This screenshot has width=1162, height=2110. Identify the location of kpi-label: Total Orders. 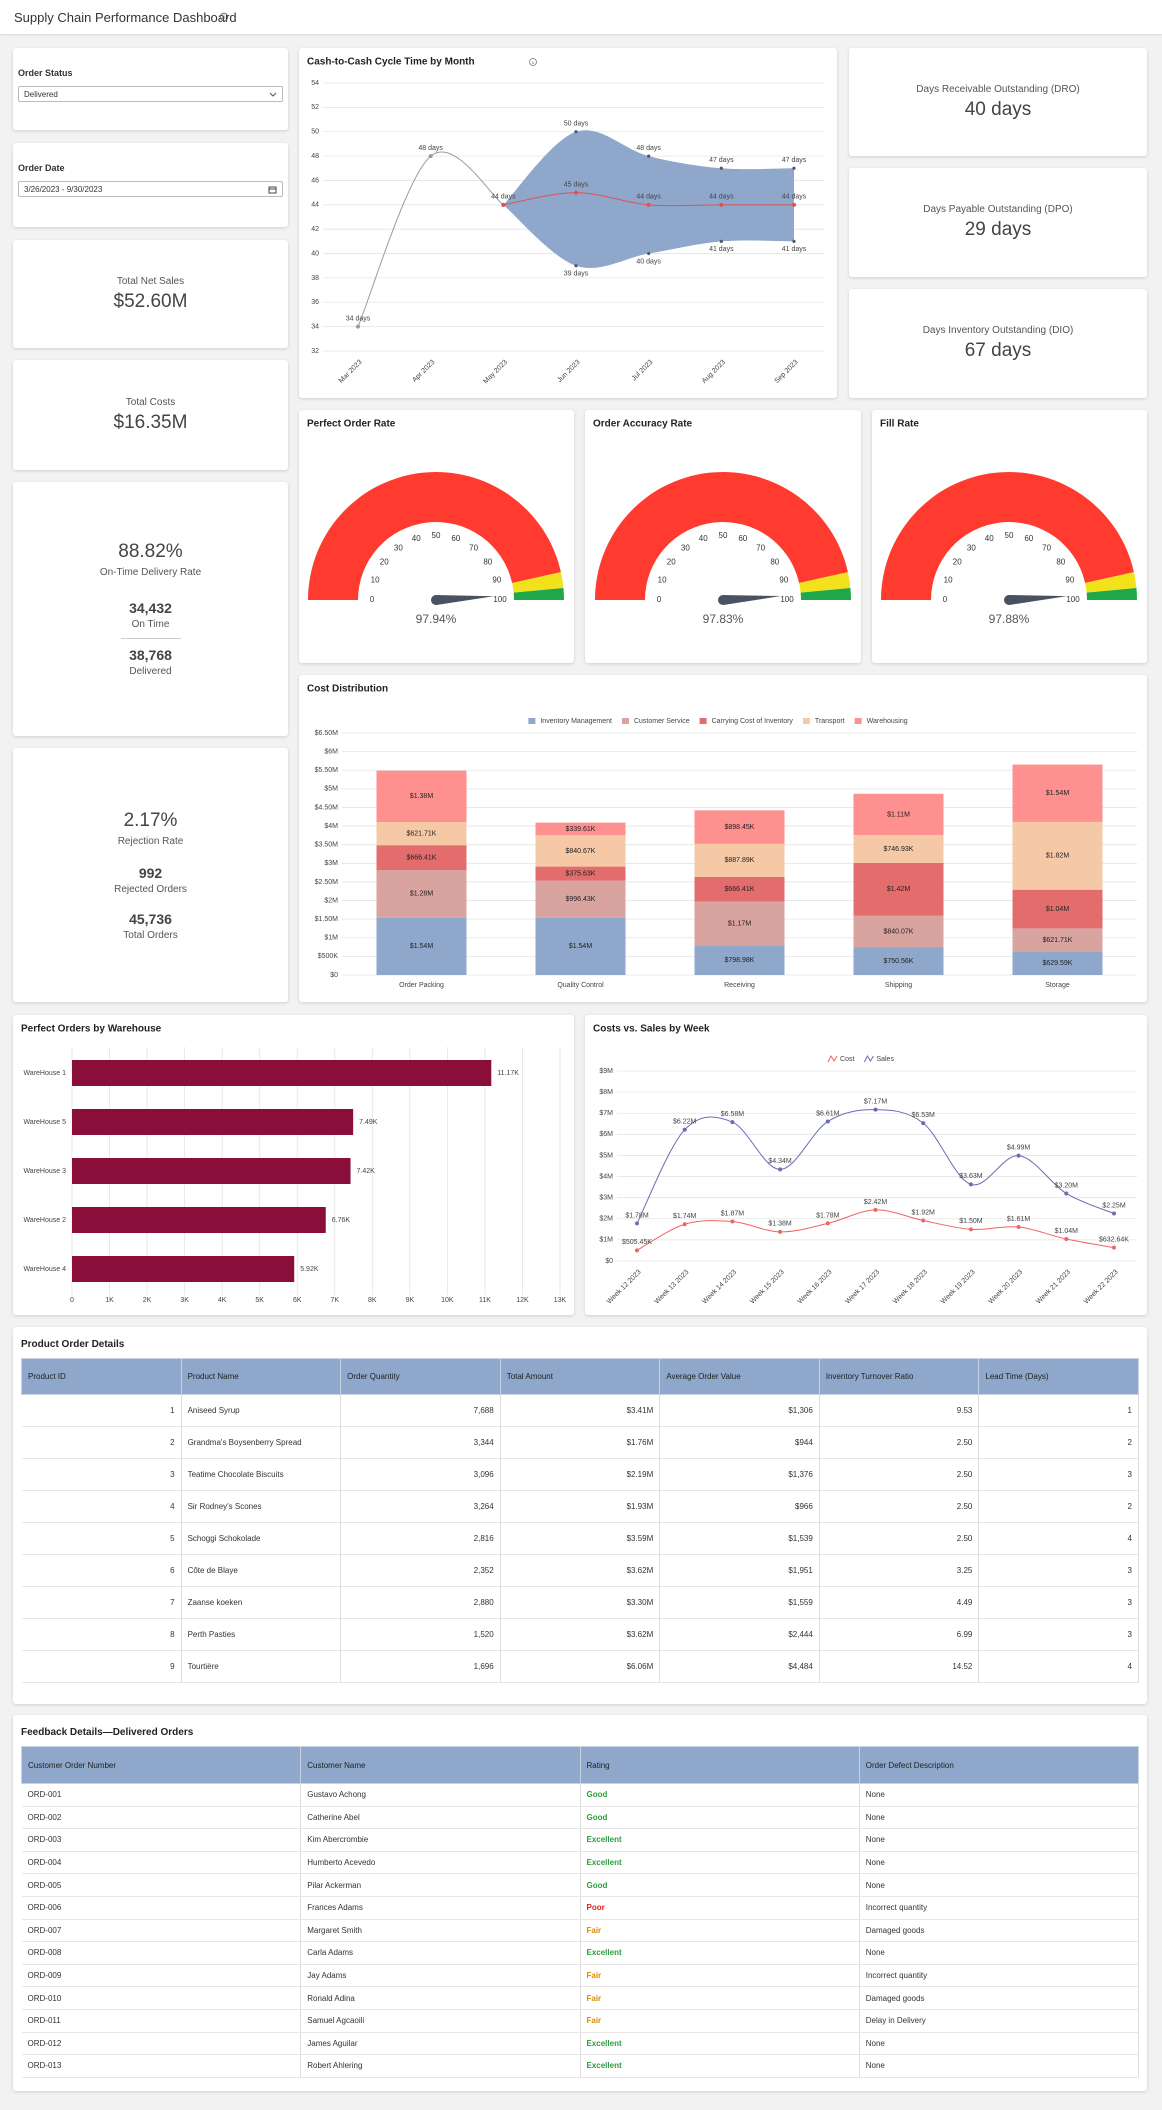
(150, 935).